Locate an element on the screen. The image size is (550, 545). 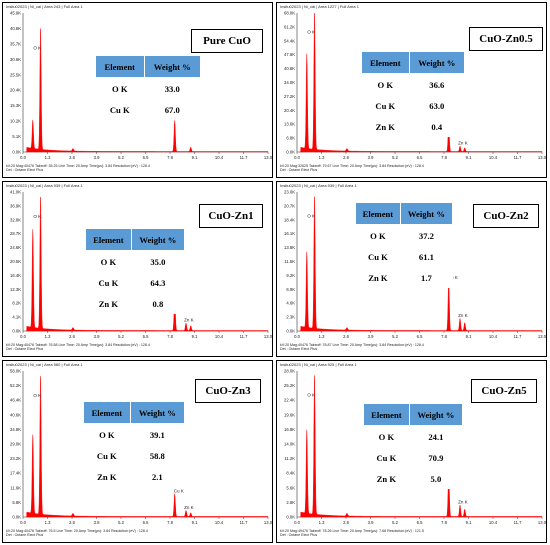
y-tick-label: 34.0K is located at coordinates (289, 82).